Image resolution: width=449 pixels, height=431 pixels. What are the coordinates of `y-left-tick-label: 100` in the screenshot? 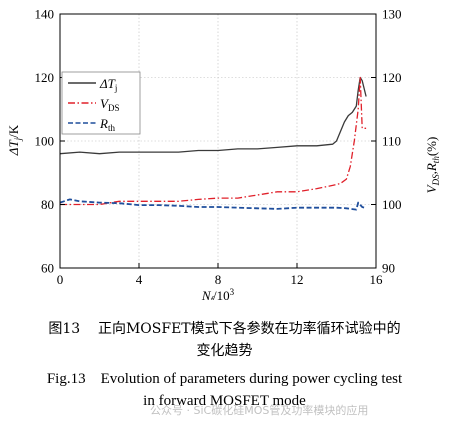 It's located at (45, 141).